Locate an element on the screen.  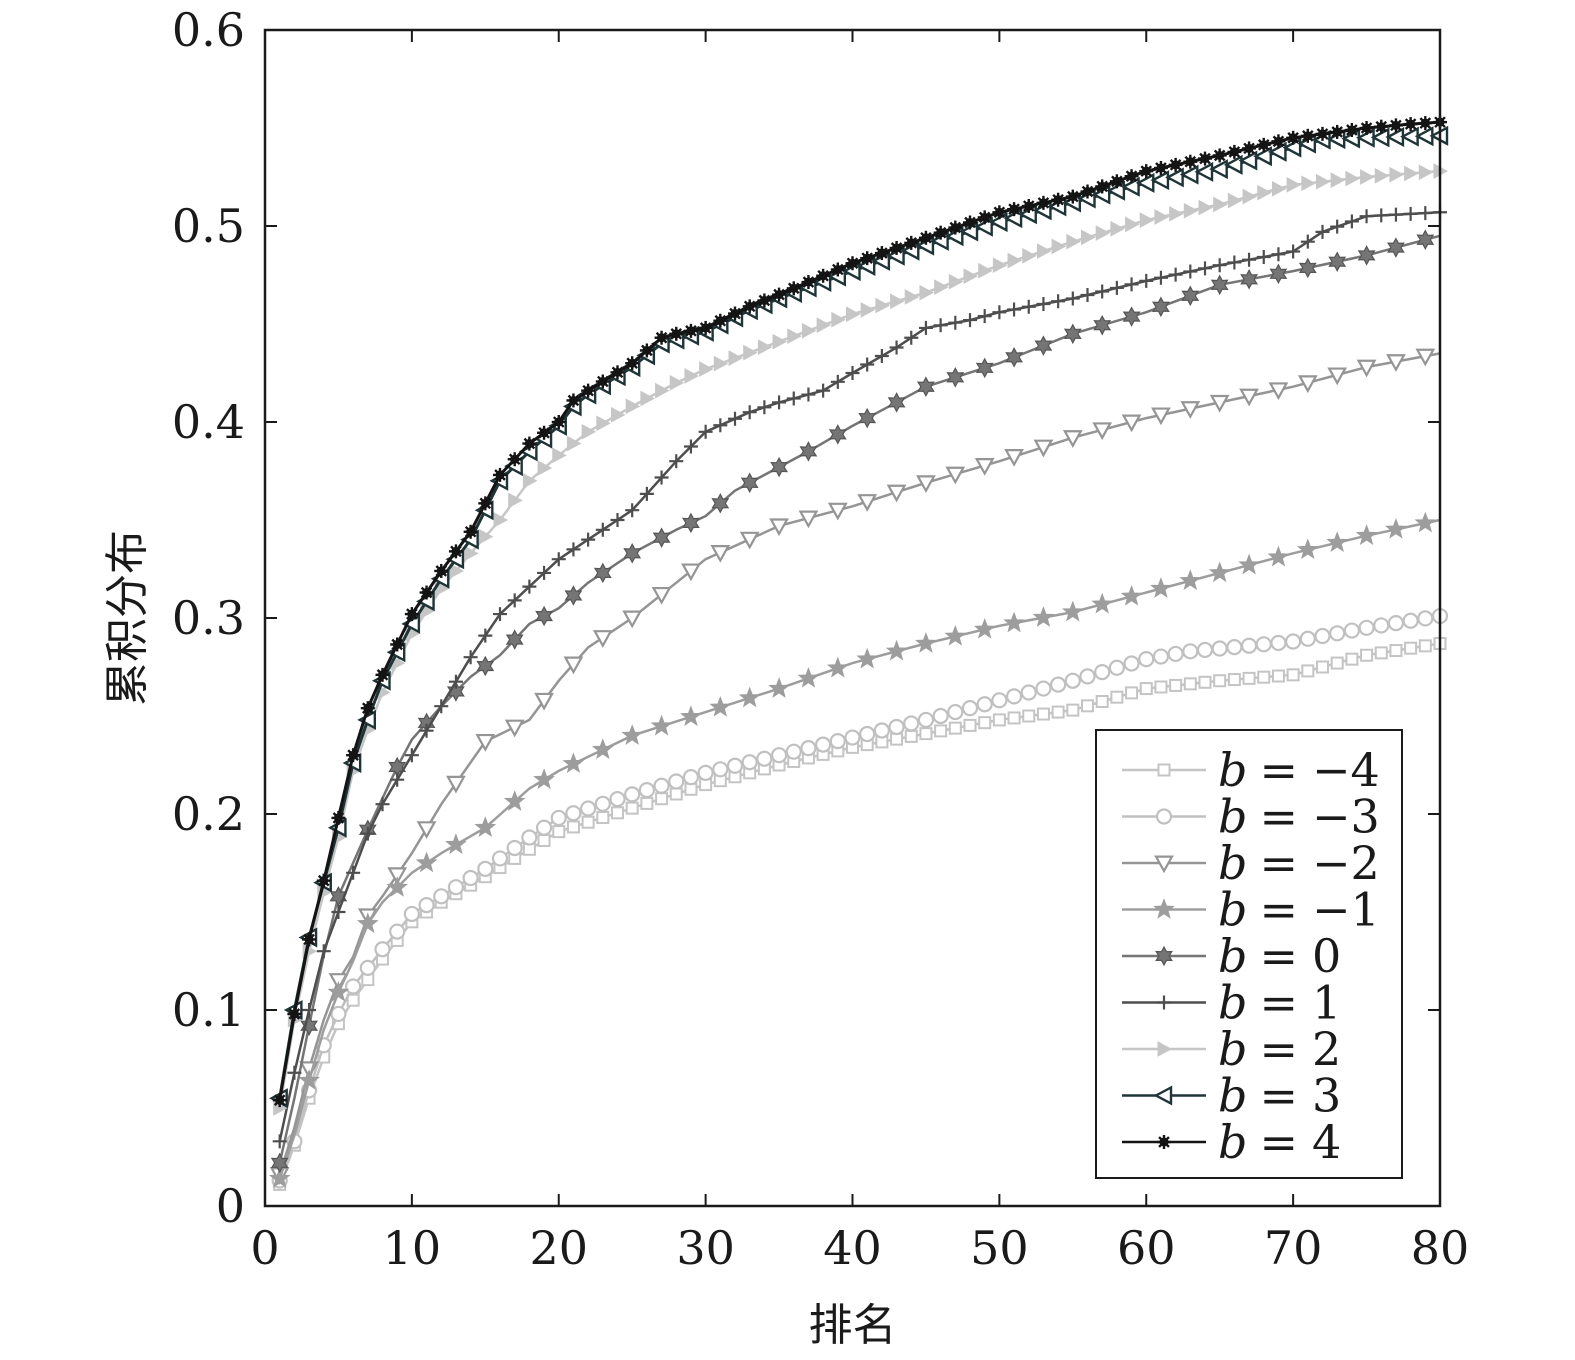
legend-item: b = 0 is located at coordinates (1231, 956).